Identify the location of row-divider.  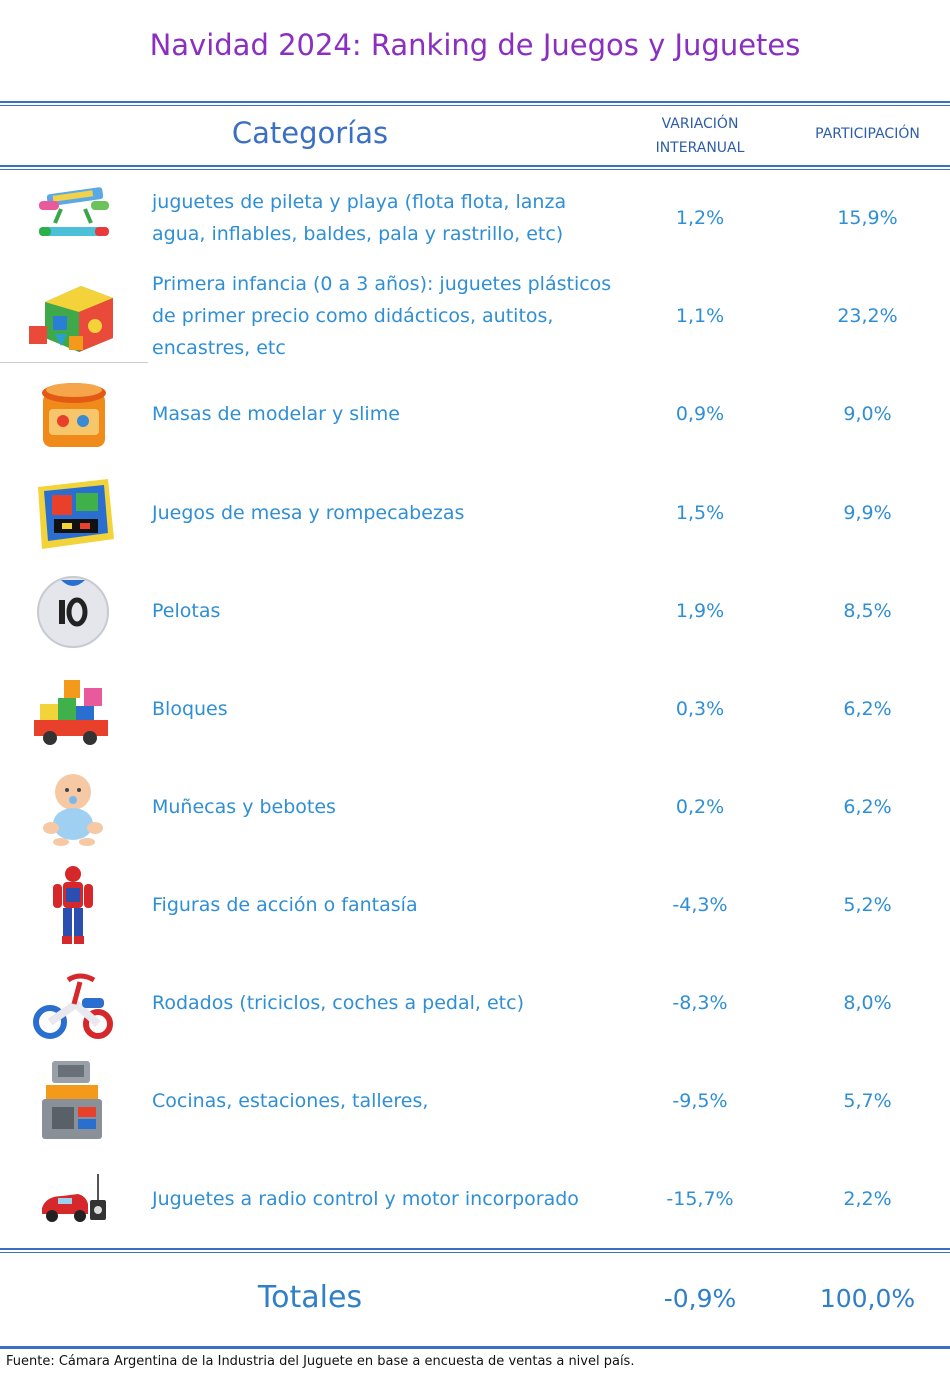
(74, 362).